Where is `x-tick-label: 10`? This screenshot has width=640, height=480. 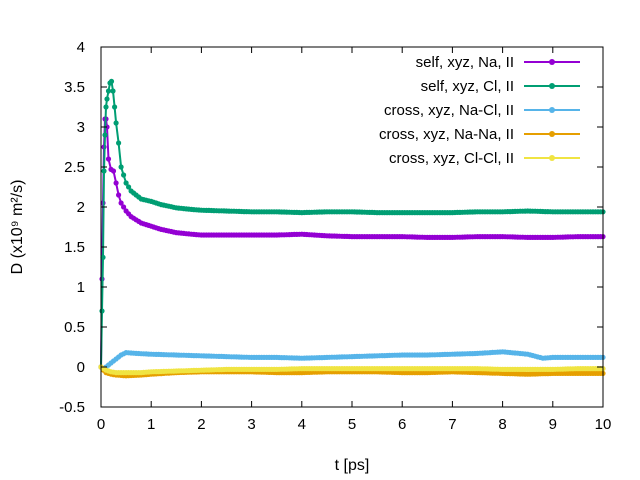 x-tick-label: 10 is located at coordinates (603, 424).